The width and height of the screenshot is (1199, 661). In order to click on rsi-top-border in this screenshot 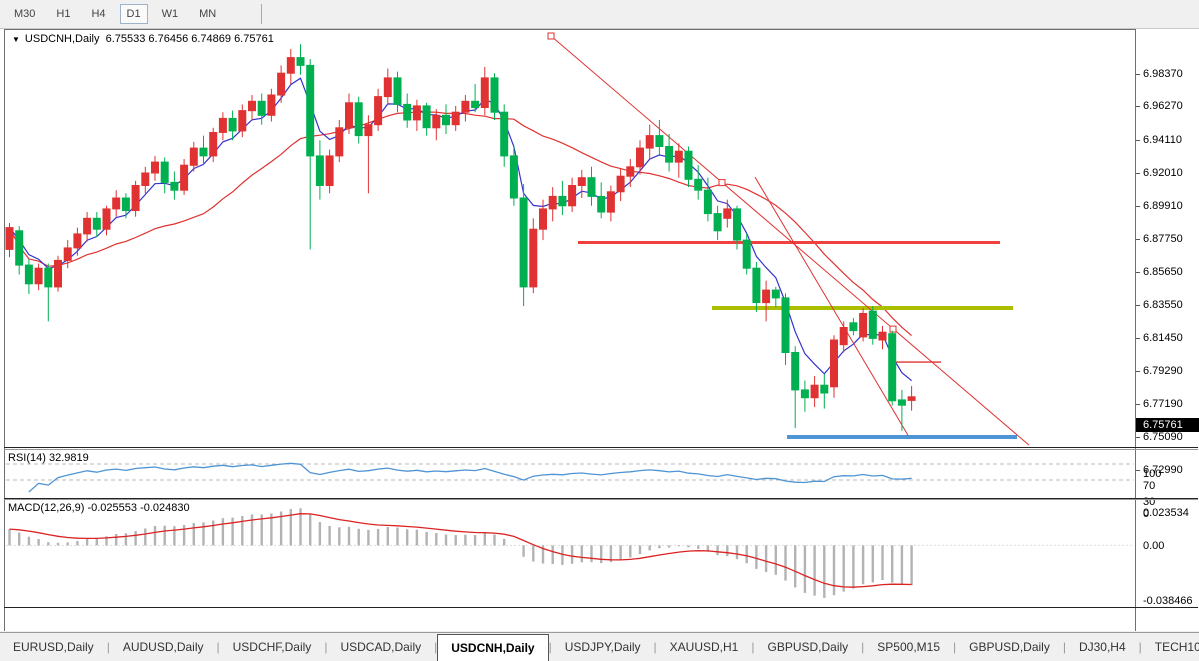, I will do `click(601, 449)`.